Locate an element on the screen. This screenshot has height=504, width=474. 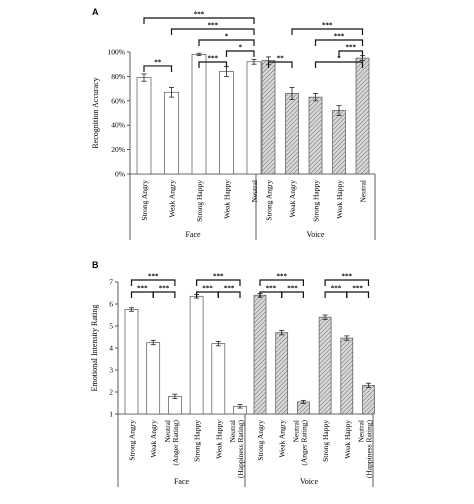
y-tick-label: 80% is located at coordinates (118, 76).